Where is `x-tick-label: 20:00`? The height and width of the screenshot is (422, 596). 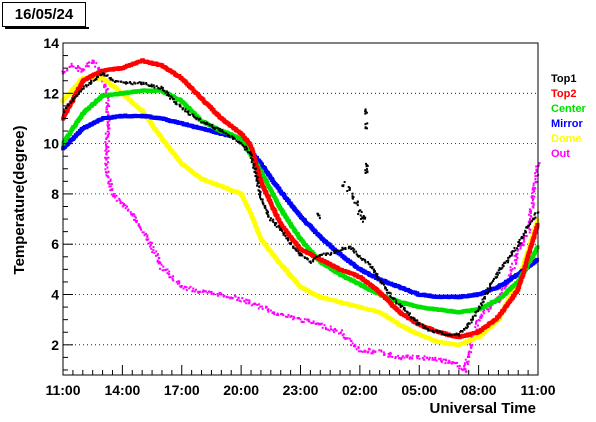
x-tick-label: 20:00 is located at coordinates (241, 390).